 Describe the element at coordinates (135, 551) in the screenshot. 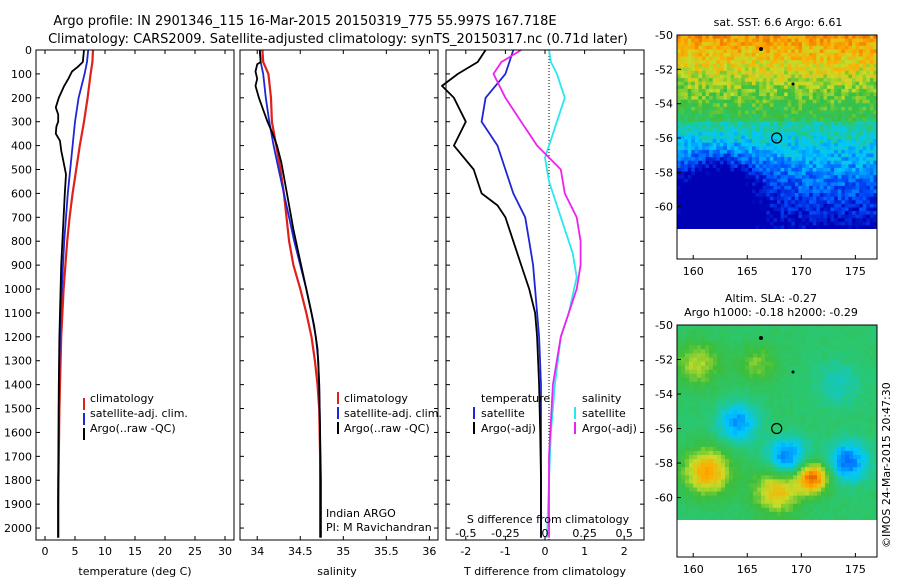

I see `x-tick-label: 15` at that location.